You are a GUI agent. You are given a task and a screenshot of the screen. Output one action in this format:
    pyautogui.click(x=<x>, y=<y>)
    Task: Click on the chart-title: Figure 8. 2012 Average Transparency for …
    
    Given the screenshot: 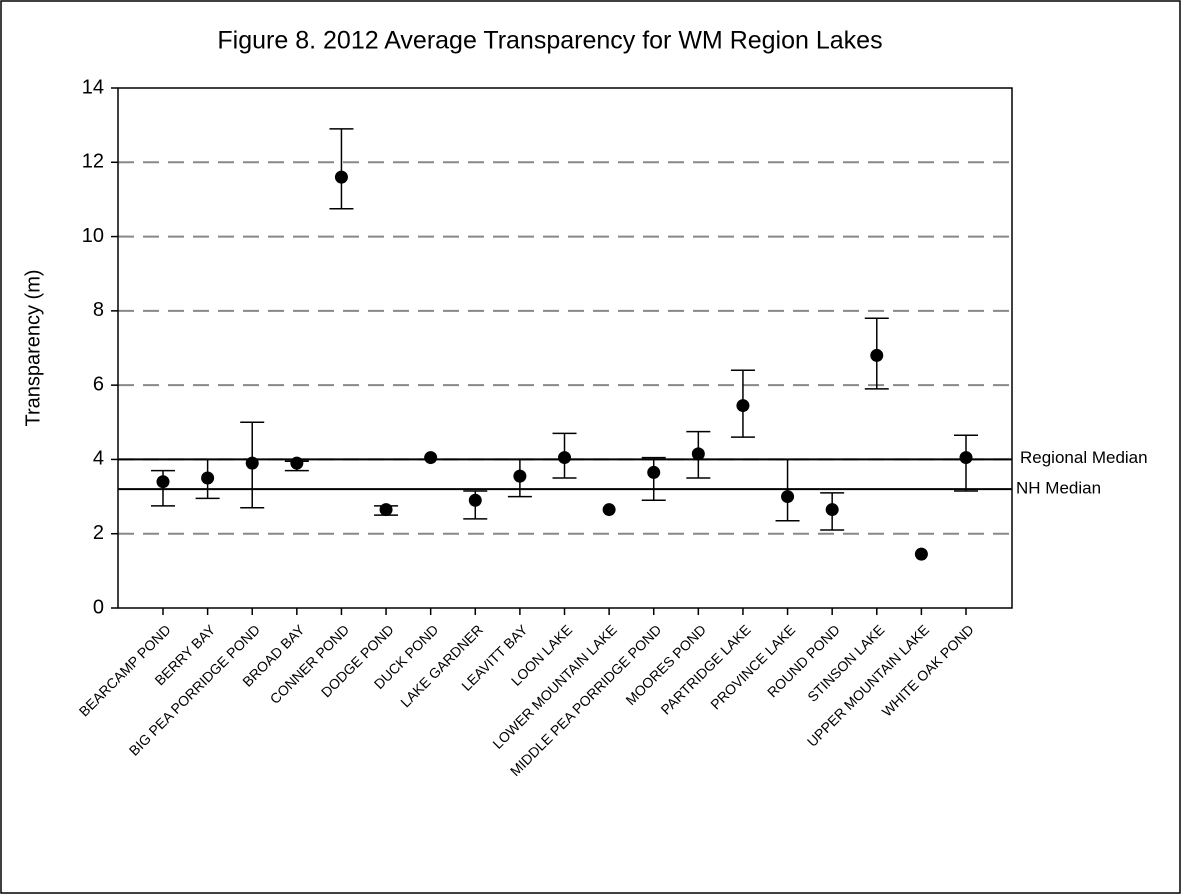 What is the action you would take?
    pyautogui.click(x=549, y=41)
    